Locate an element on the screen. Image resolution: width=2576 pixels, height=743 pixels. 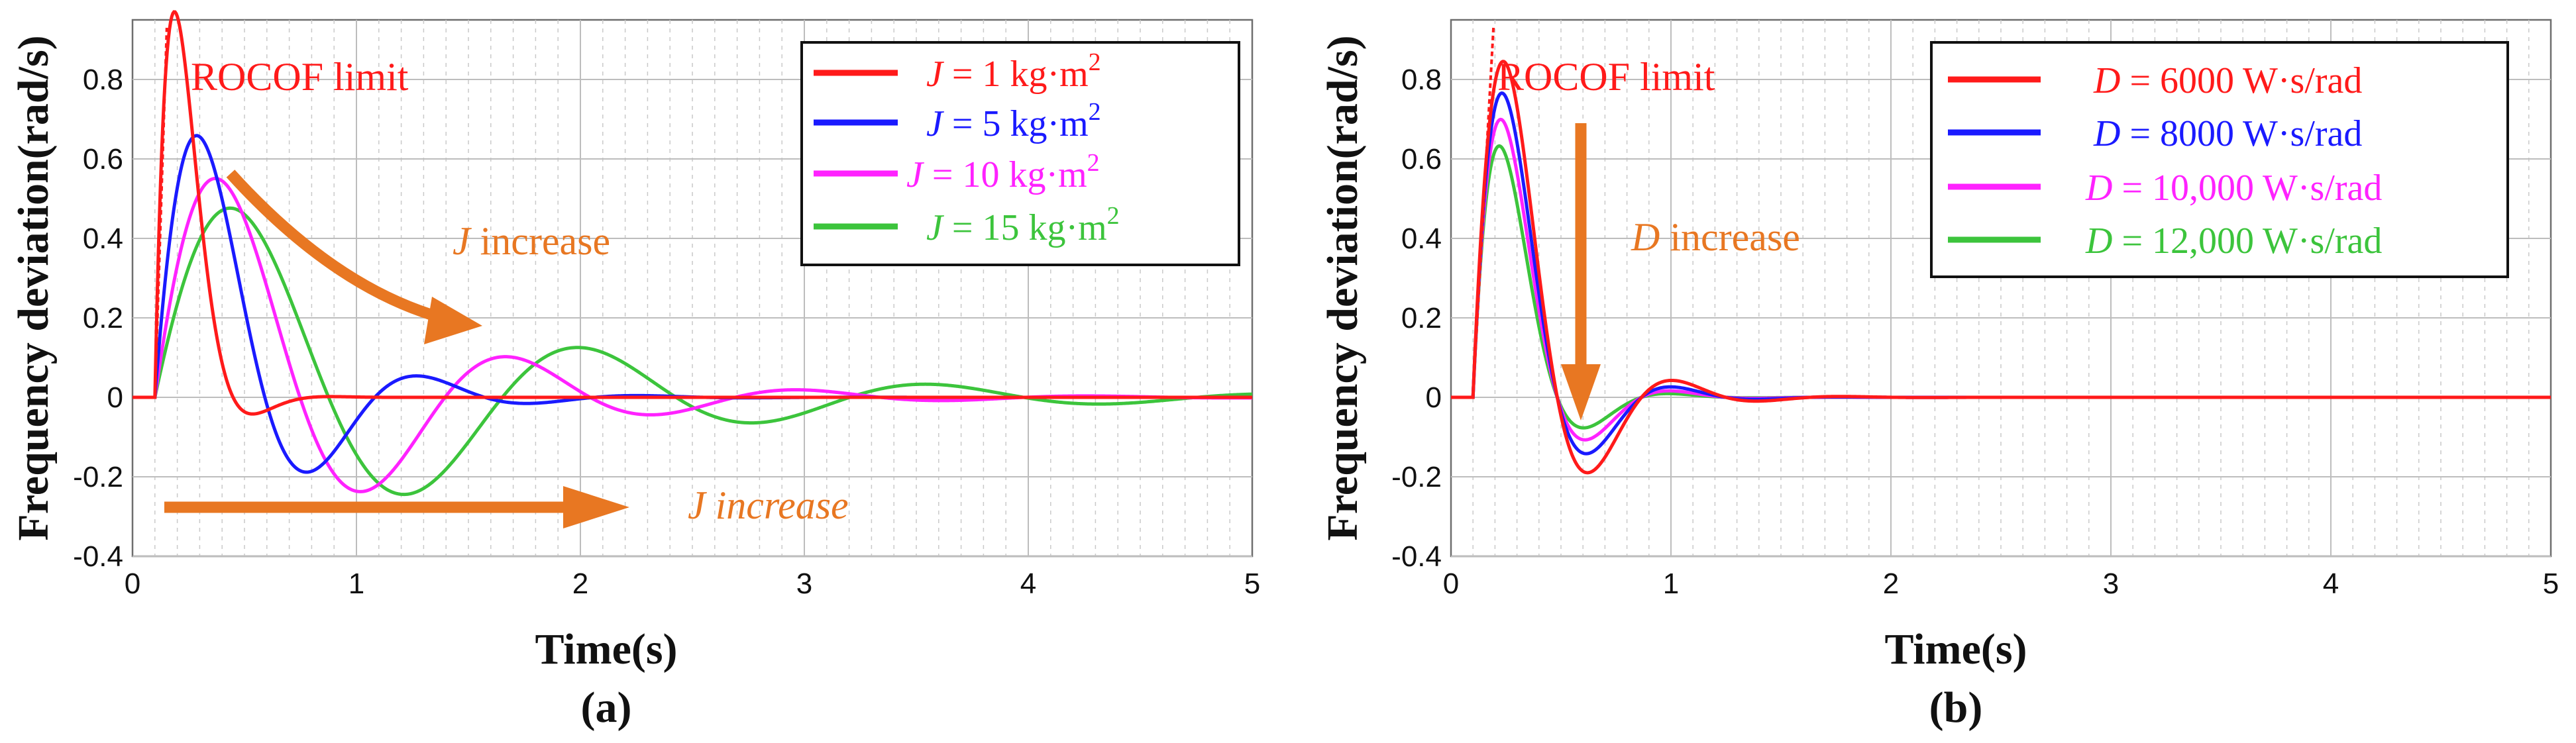
increase-arrow-vertical-head-b is located at coordinates (1581, 392).